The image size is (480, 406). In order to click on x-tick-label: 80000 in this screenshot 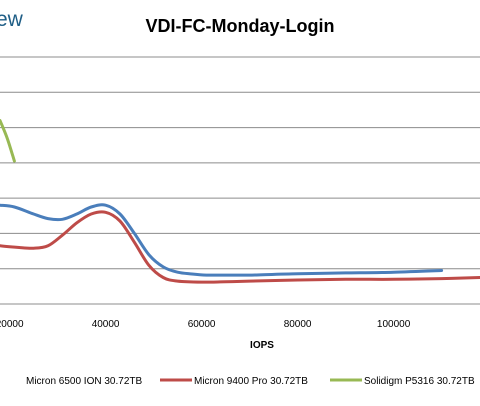, I will do `click(298, 324)`.